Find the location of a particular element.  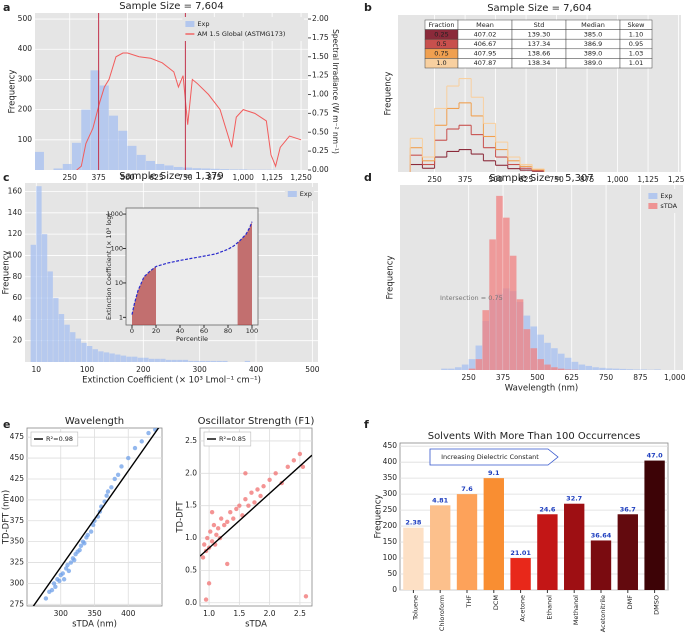

legend-label: Exp is located at coordinates (203, 24).